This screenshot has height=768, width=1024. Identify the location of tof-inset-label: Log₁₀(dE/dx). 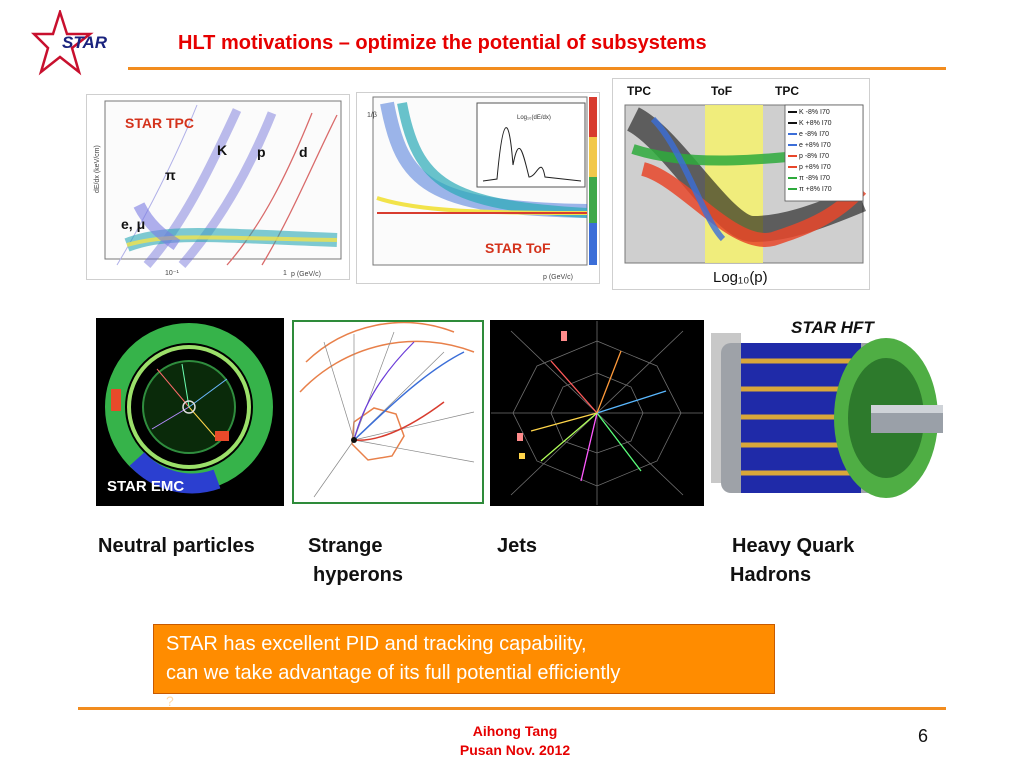
(534, 118).